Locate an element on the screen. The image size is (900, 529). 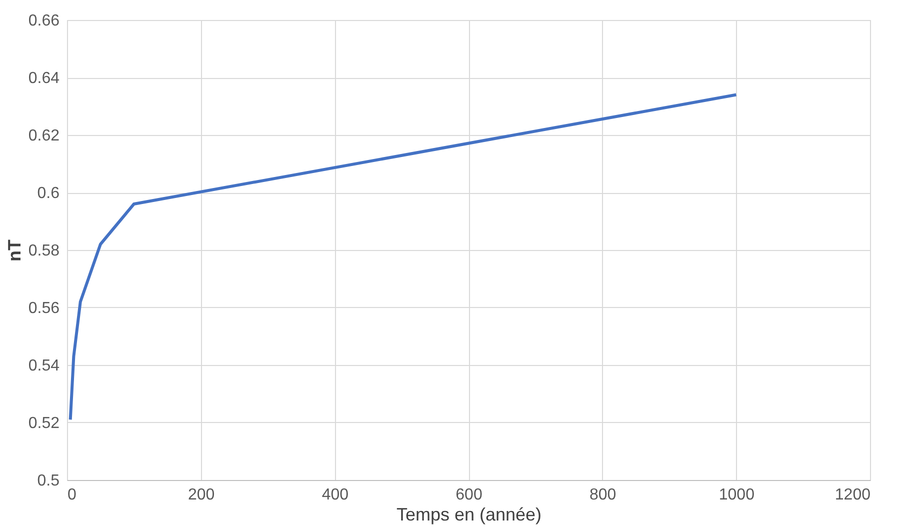
y-tick-label: 0.5 is located at coordinates (48, 481).